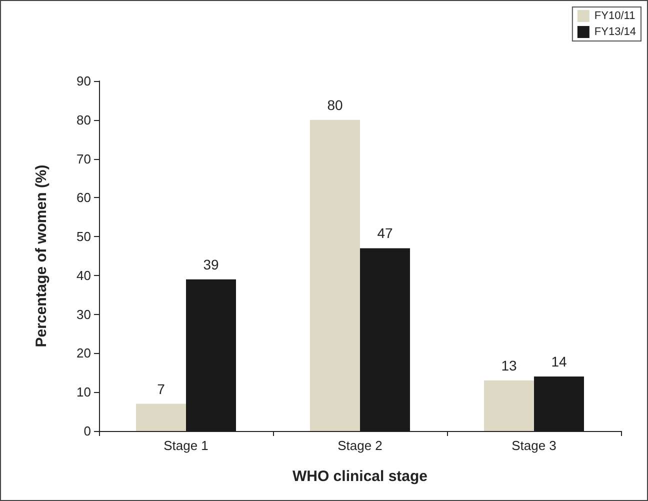  Describe the element at coordinates (83, 275) in the screenshot. I see `y-tick-label: 40` at that location.